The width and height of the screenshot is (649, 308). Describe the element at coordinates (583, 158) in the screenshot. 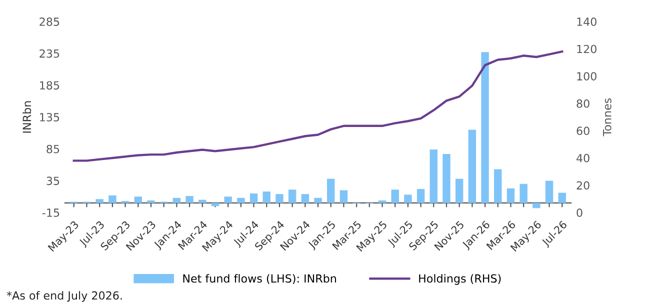

I see `y2-tick-label: 40` at that location.